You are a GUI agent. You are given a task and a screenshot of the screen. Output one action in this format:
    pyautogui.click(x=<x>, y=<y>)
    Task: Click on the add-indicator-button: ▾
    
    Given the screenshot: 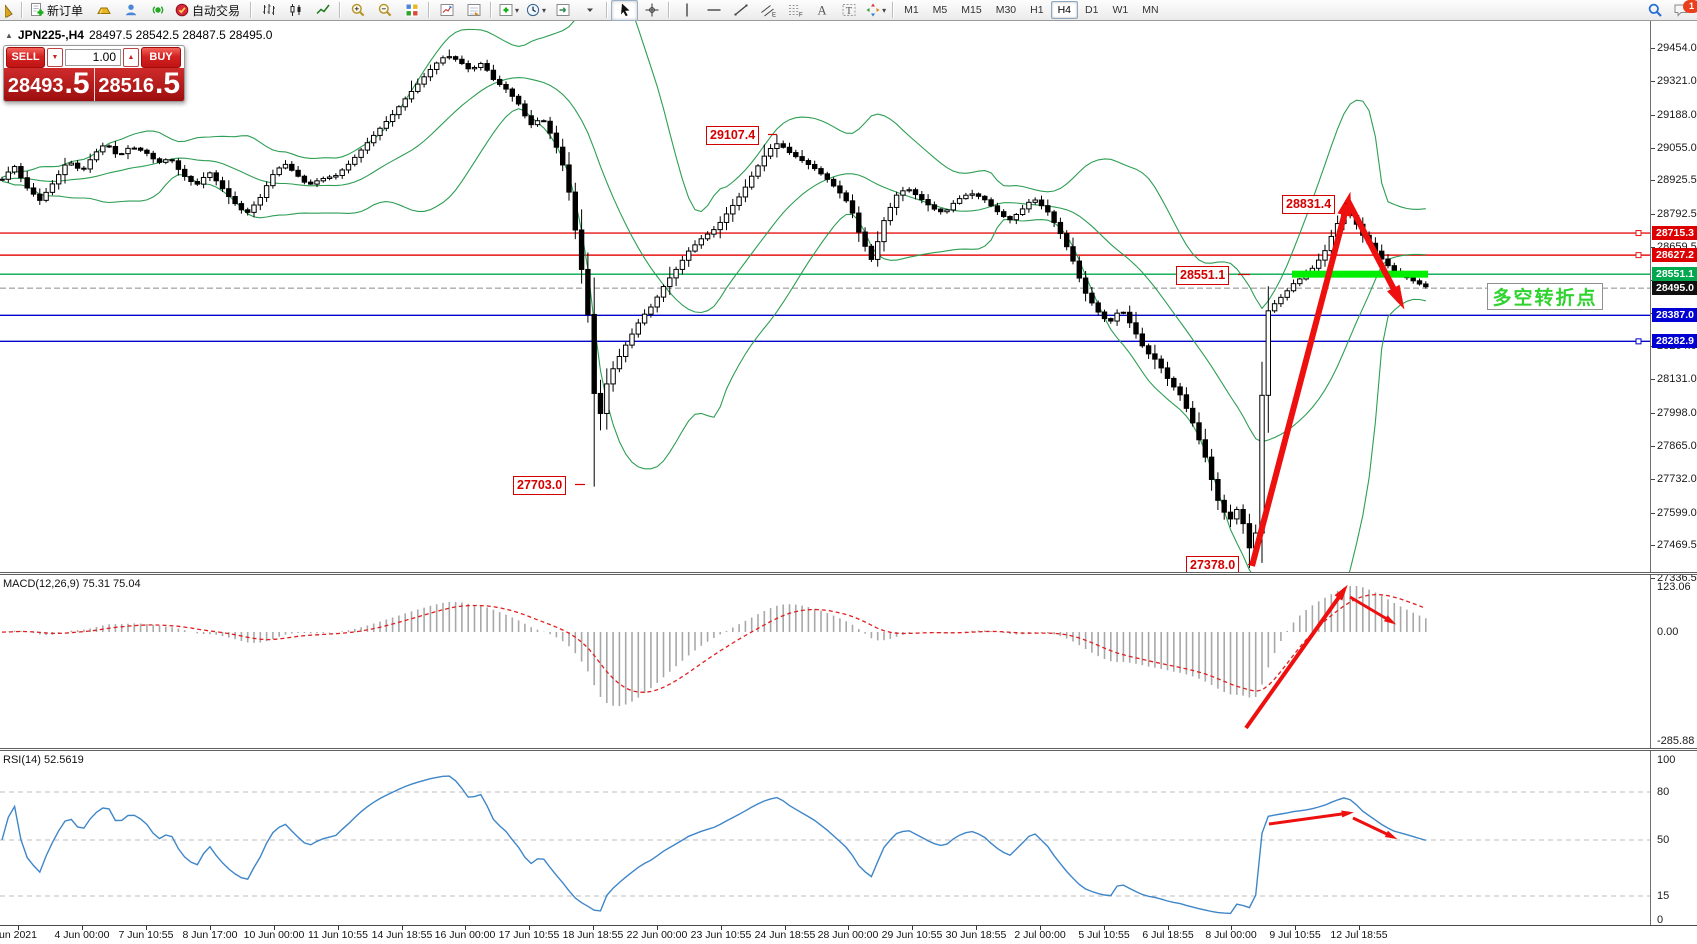 What is the action you would take?
    pyautogui.click(x=508, y=10)
    